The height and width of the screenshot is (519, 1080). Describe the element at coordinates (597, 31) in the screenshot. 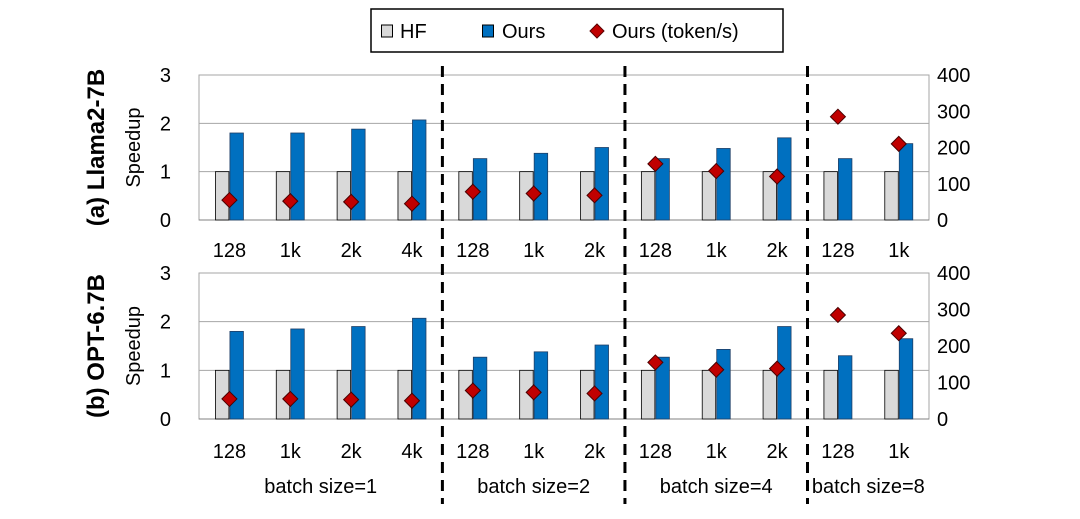

I see `legend-marker-ours-token-s-` at that location.